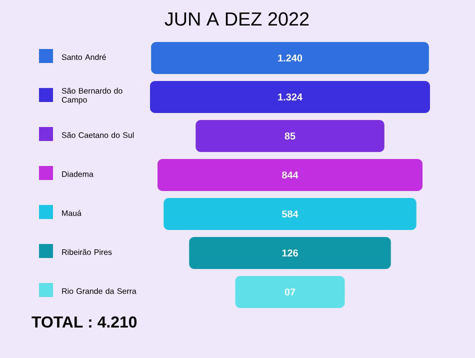 This screenshot has height=358, width=475. Describe the element at coordinates (290, 175) in the screenshot. I see `data-label: 844` at that location.